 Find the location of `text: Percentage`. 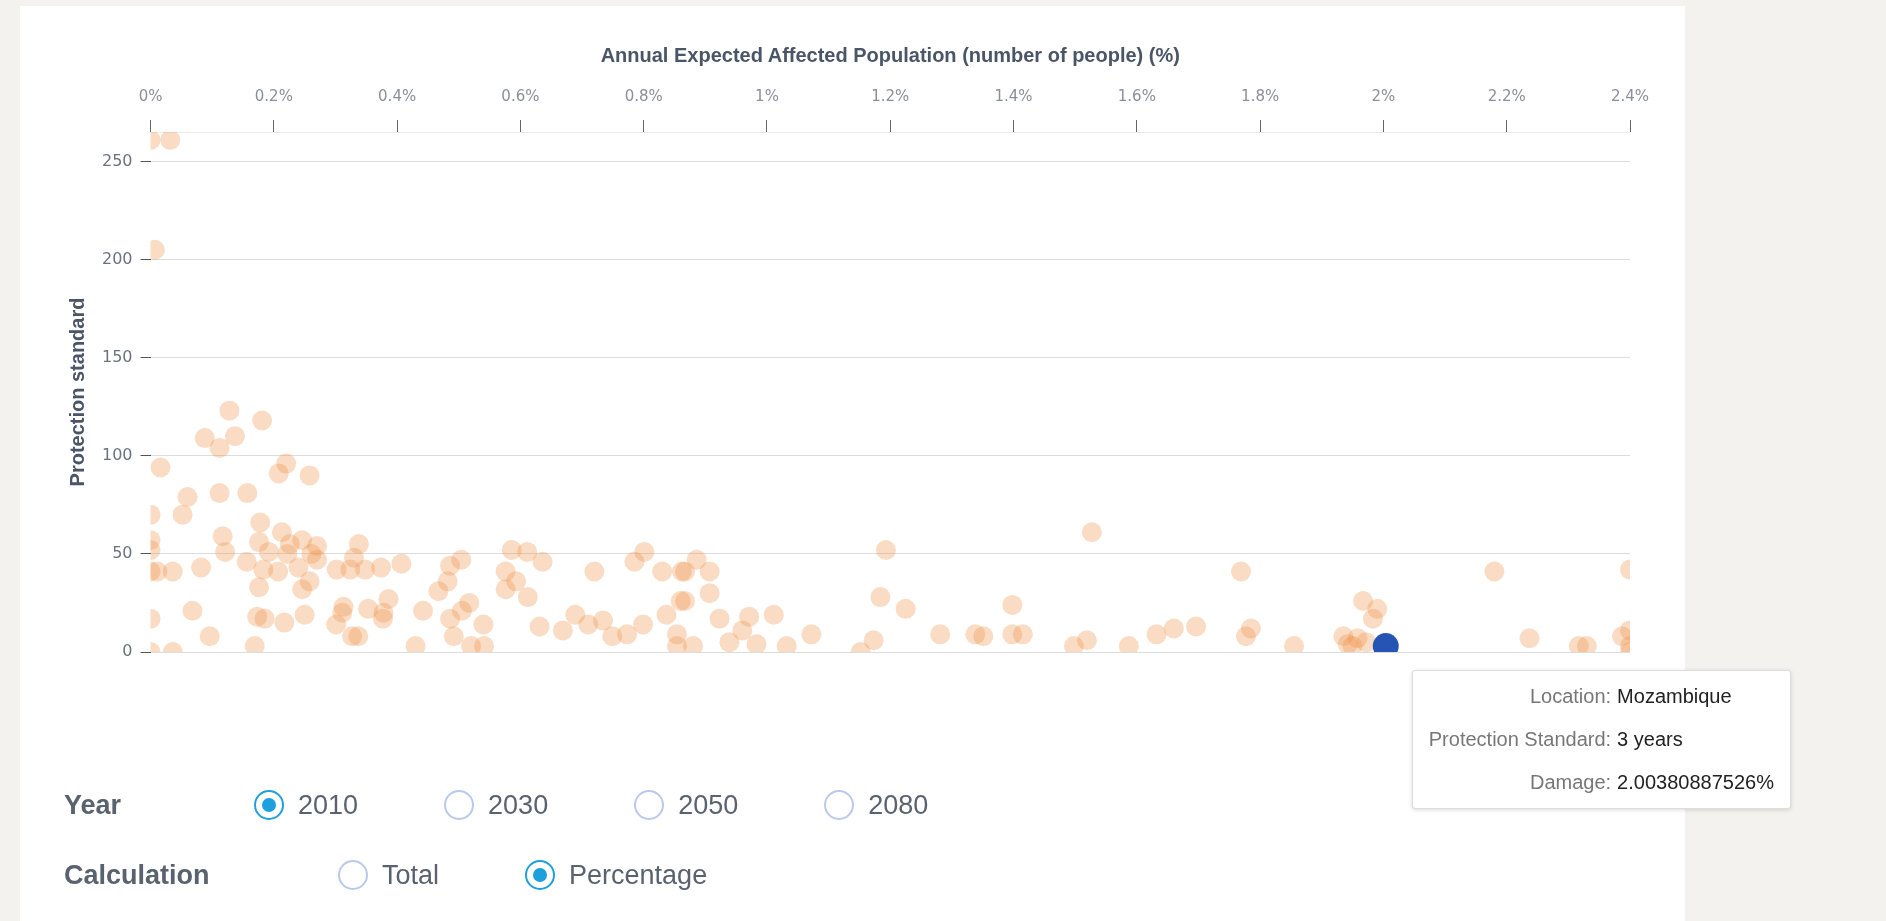

text: Percentage is located at coordinates (638, 875).